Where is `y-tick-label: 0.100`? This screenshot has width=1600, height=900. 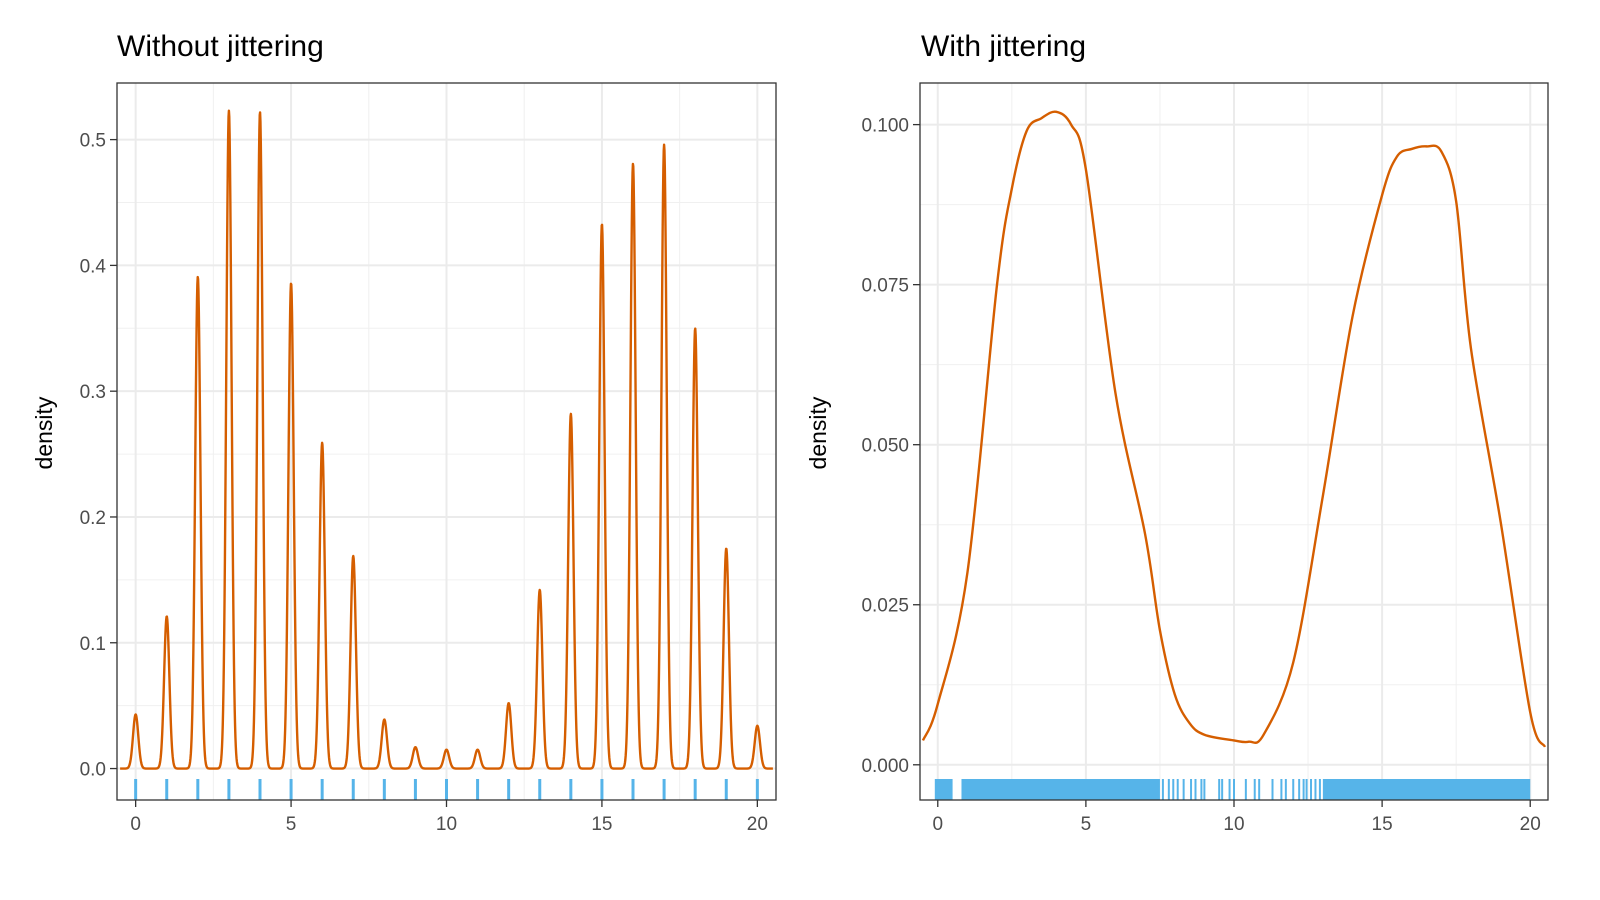 y-tick-label: 0.100 is located at coordinates (885, 126).